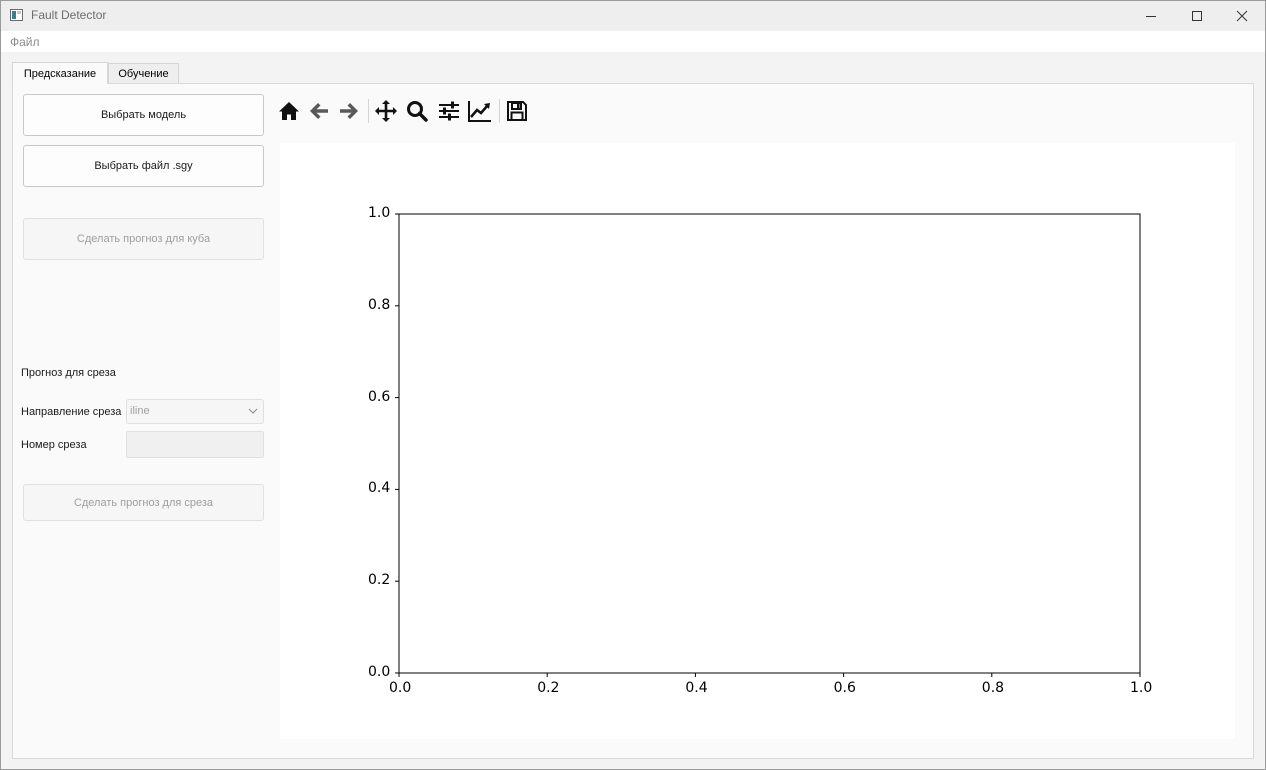 The width and height of the screenshot is (1266, 770). What do you see at coordinates (54, 445) in the screenshot?
I see `slice-number-label: Номер среза` at bounding box center [54, 445].